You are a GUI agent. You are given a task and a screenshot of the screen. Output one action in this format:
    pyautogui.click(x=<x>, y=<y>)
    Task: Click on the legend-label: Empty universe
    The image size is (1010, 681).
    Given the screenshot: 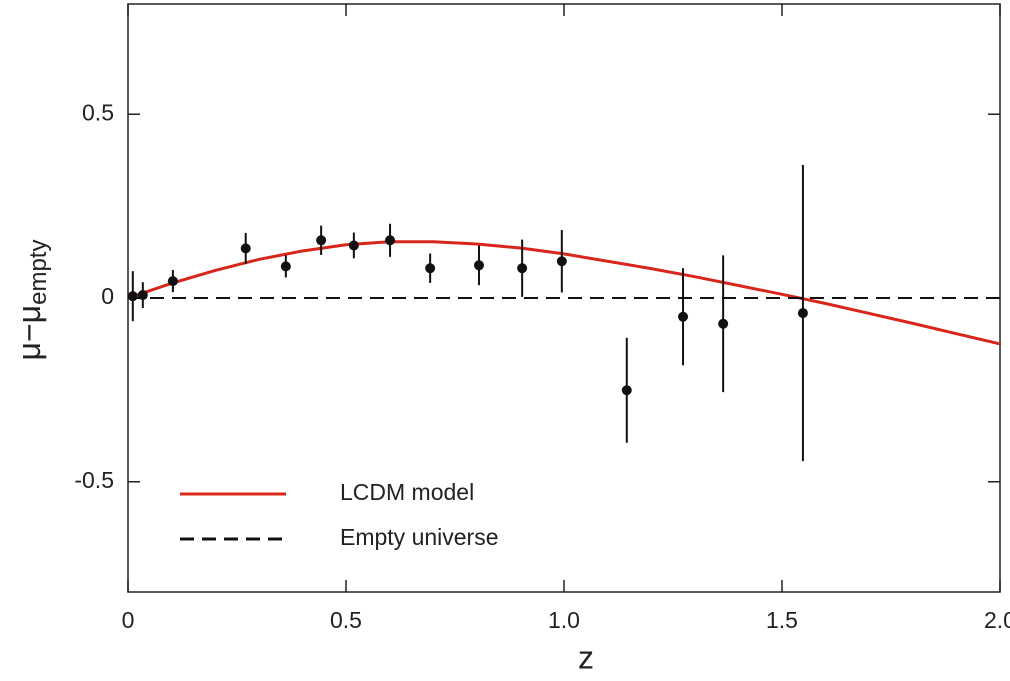 What is the action you would take?
    pyautogui.click(x=419, y=537)
    